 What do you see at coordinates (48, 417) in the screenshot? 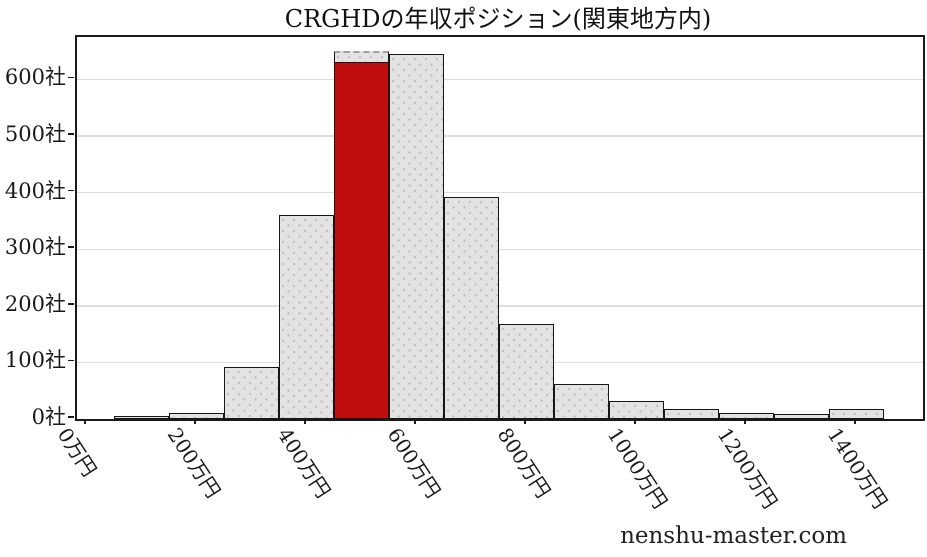
I see `y-tick-label-0: 0社` at bounding box center [48, 417].